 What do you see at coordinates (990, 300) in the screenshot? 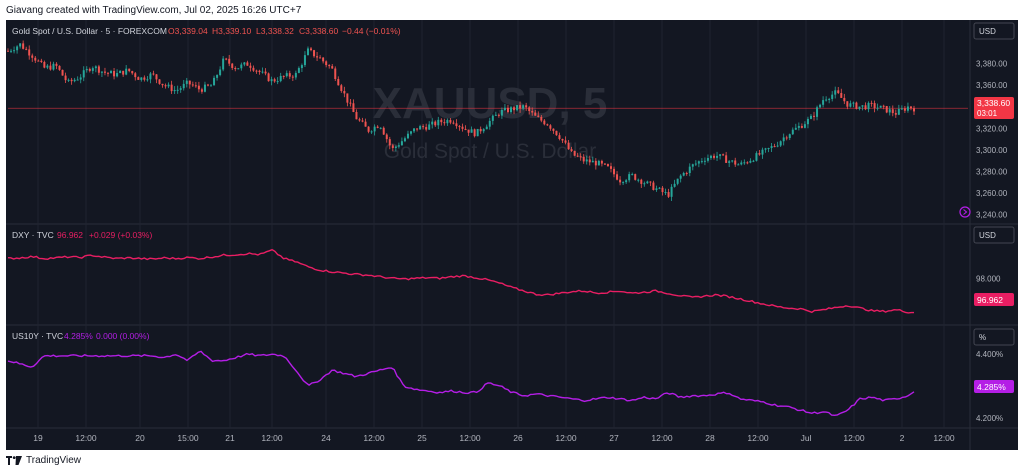
I see `svg-text: 96.962` at bounding box center [990, 300].